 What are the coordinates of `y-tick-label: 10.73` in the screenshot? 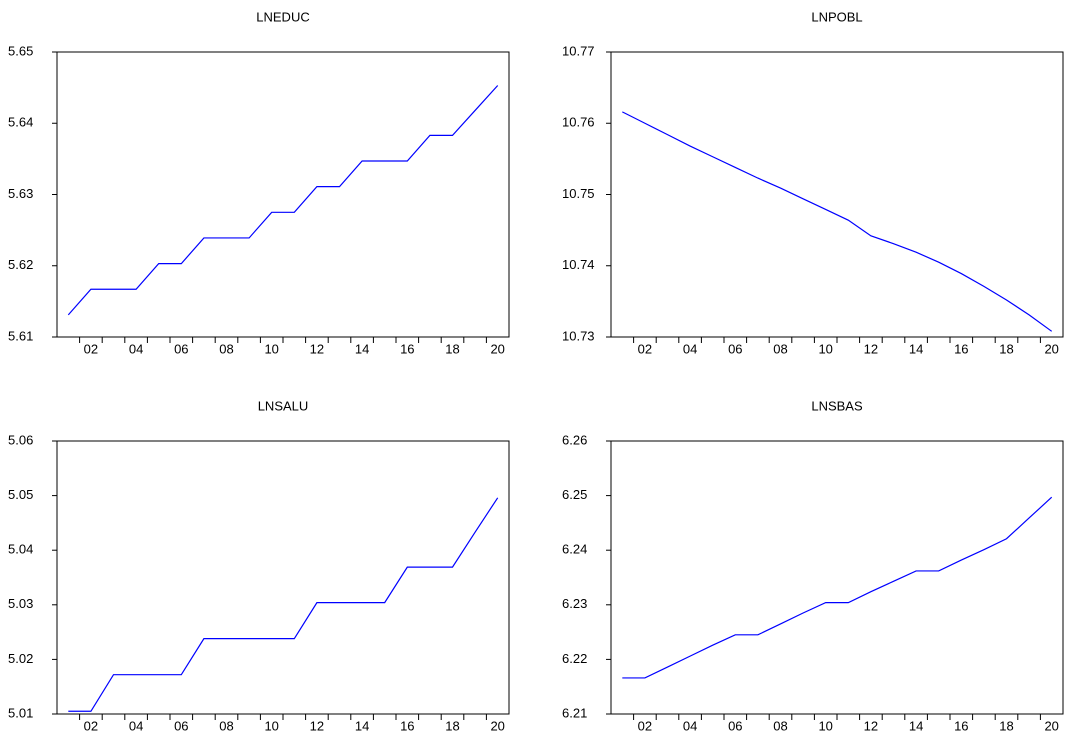 It's located at (578, 335).